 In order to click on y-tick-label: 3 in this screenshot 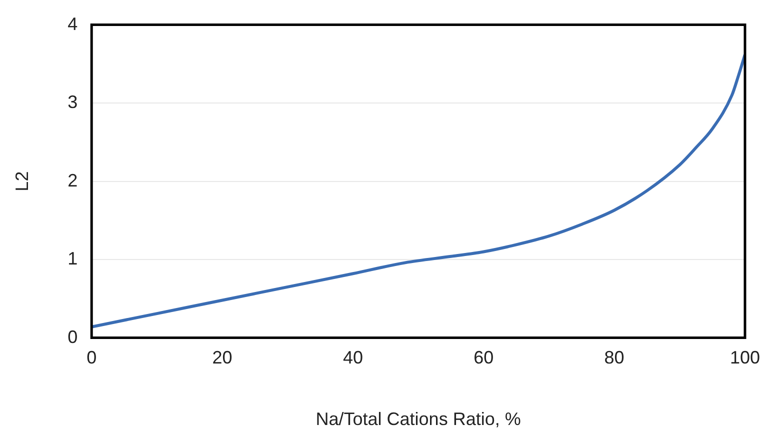, I will do `click(73, 102)`.